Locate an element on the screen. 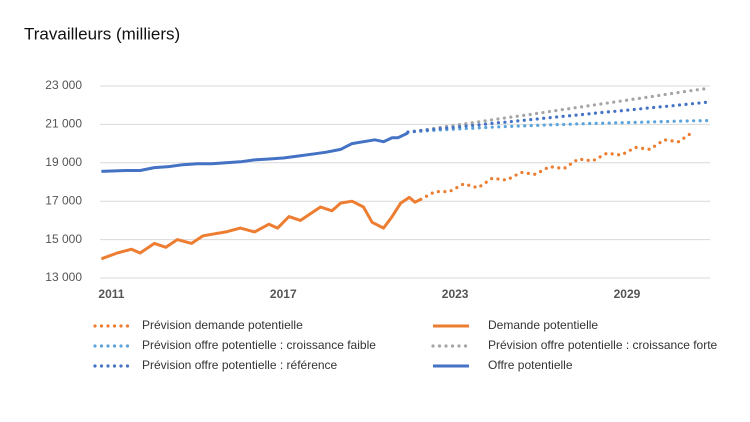  legend-label: Demande potentielle is located at coordinates (543, 325).